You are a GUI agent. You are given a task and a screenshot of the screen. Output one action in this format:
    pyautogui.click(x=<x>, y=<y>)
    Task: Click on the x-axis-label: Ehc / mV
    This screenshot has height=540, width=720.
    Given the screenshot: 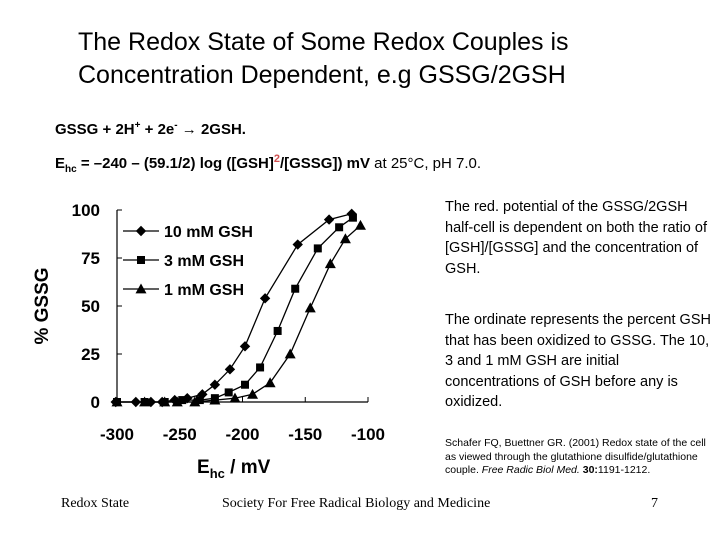 What is the action you would take?
    pyautogui.click(x=234, y=469)
    